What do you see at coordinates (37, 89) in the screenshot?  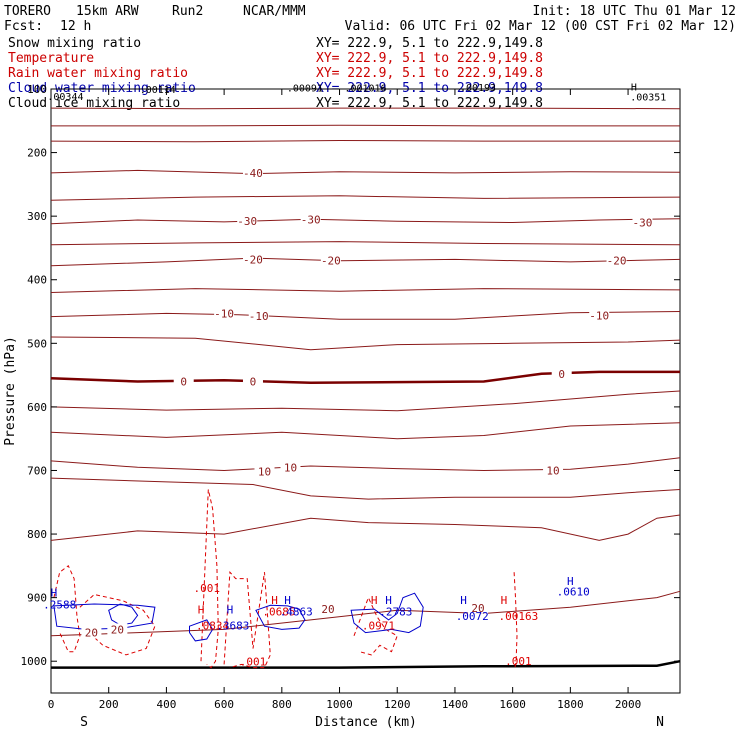 I see `y-tick-label: 100` at bounding box center [37, 89].